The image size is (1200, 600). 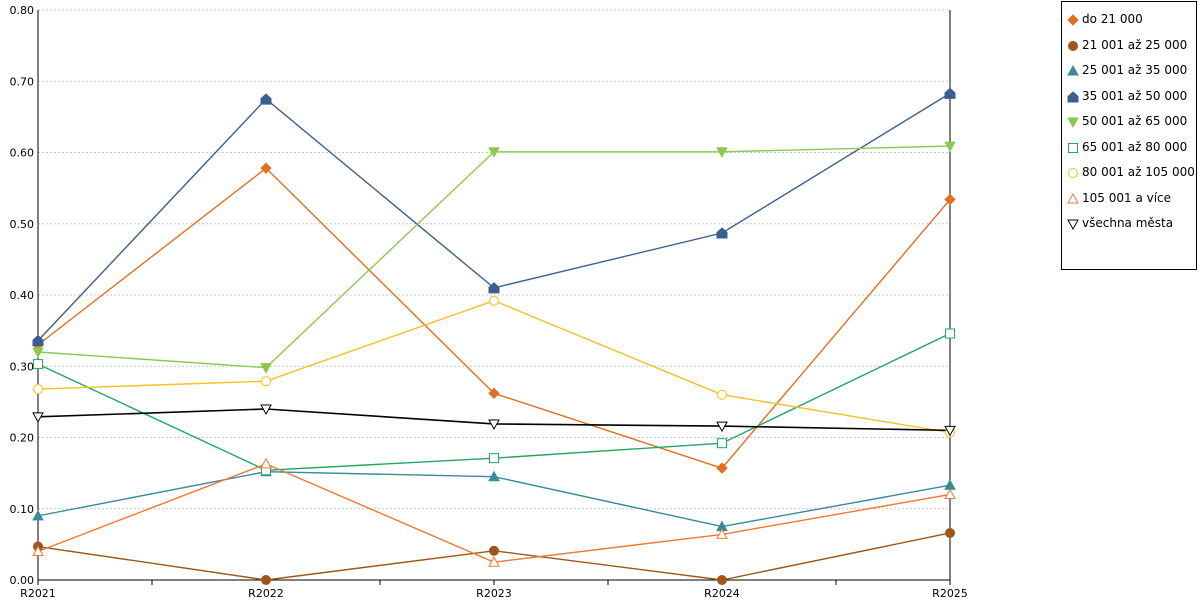 I want to click on legend-label: 25 001 až 35 000, so click(x=1135, y=70).